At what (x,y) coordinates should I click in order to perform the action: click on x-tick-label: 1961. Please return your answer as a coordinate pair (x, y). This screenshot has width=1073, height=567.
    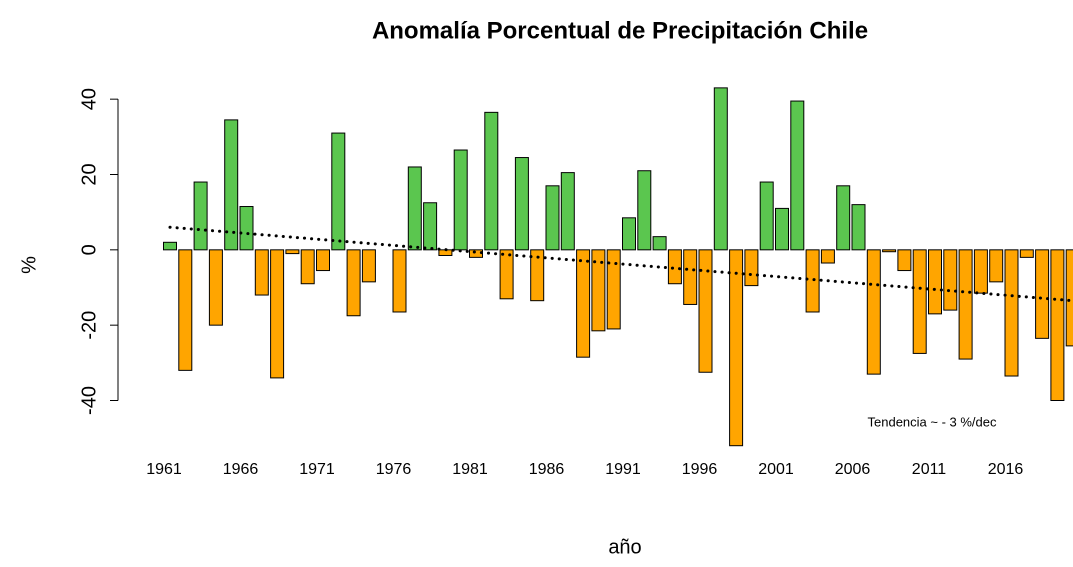
    Looking at the image, I should click on (164, 469).